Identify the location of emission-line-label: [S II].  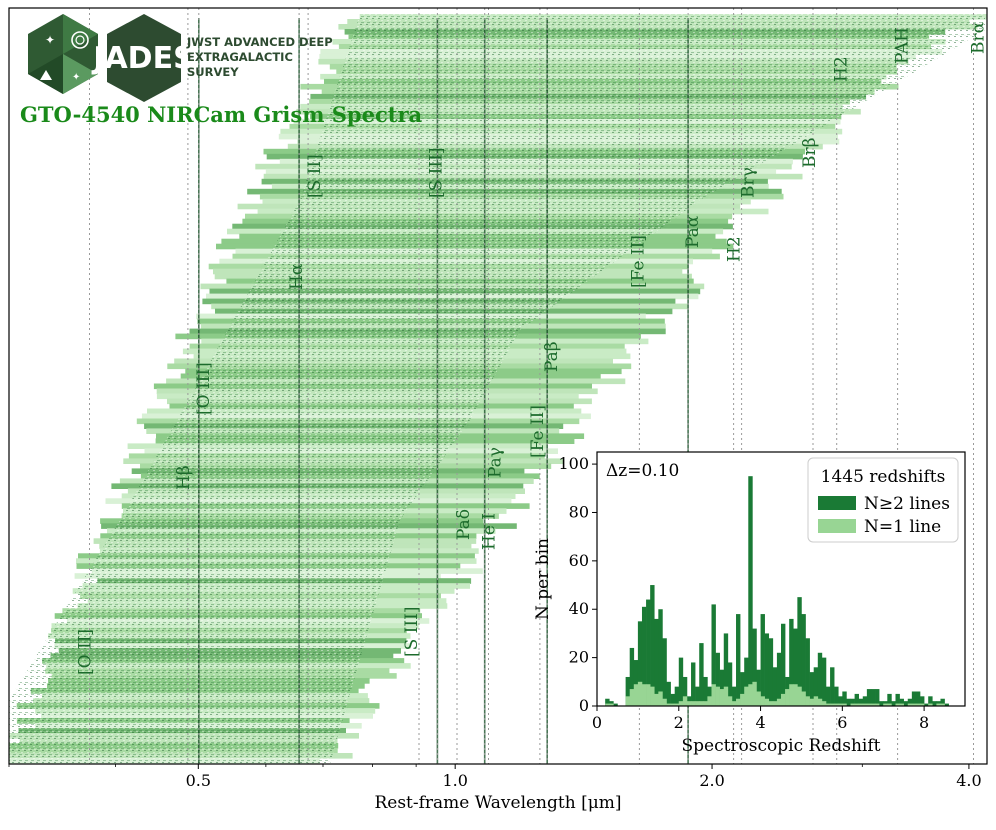
(315, 176).